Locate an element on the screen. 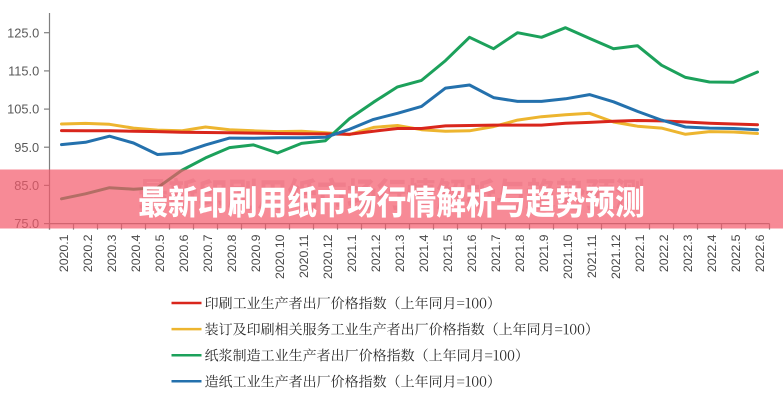 The image size is (783, 405). svg-text: 2020.3 is located at coordinates (112, 253).